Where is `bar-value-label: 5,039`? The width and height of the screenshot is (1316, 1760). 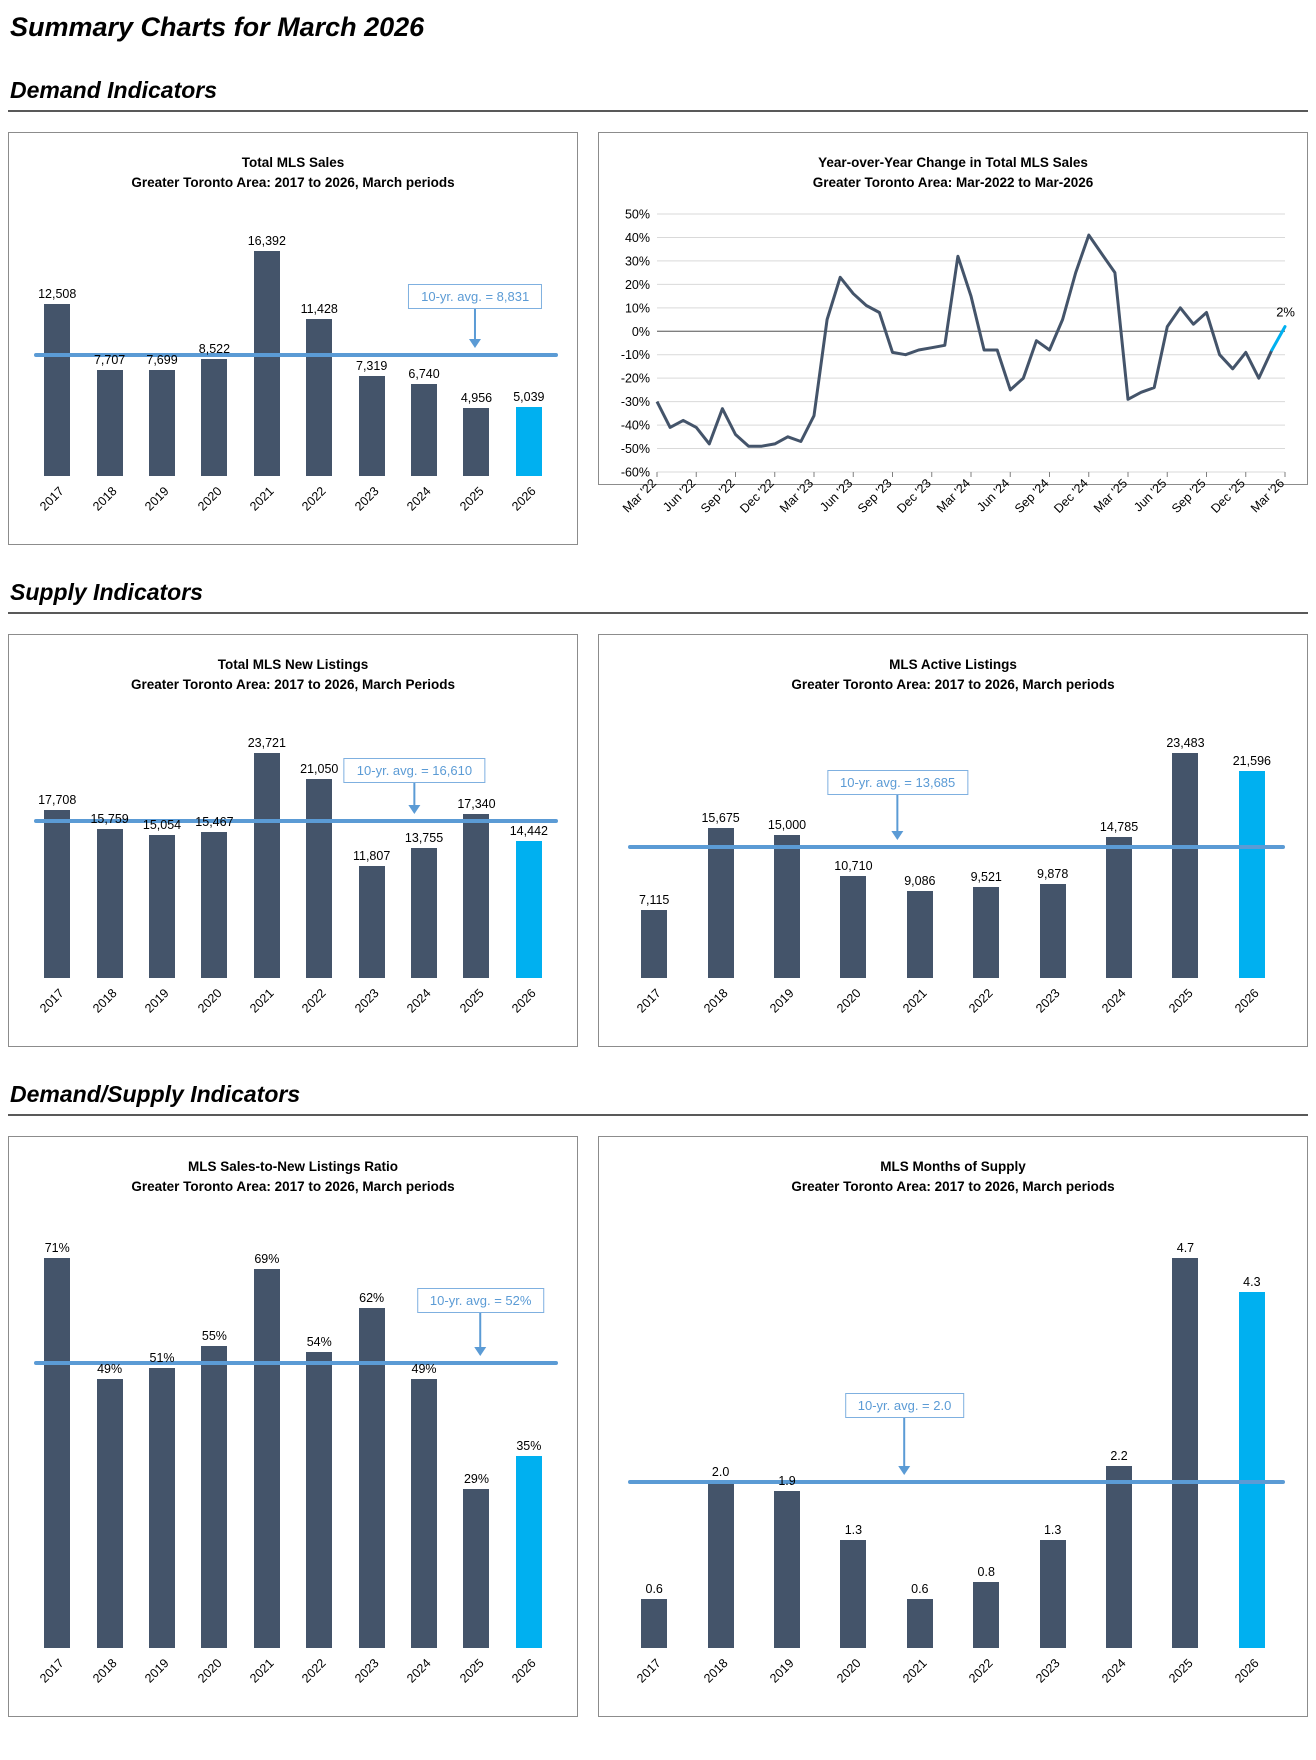 bar-value-label: 5,039 is located at coordinates (529, 396).